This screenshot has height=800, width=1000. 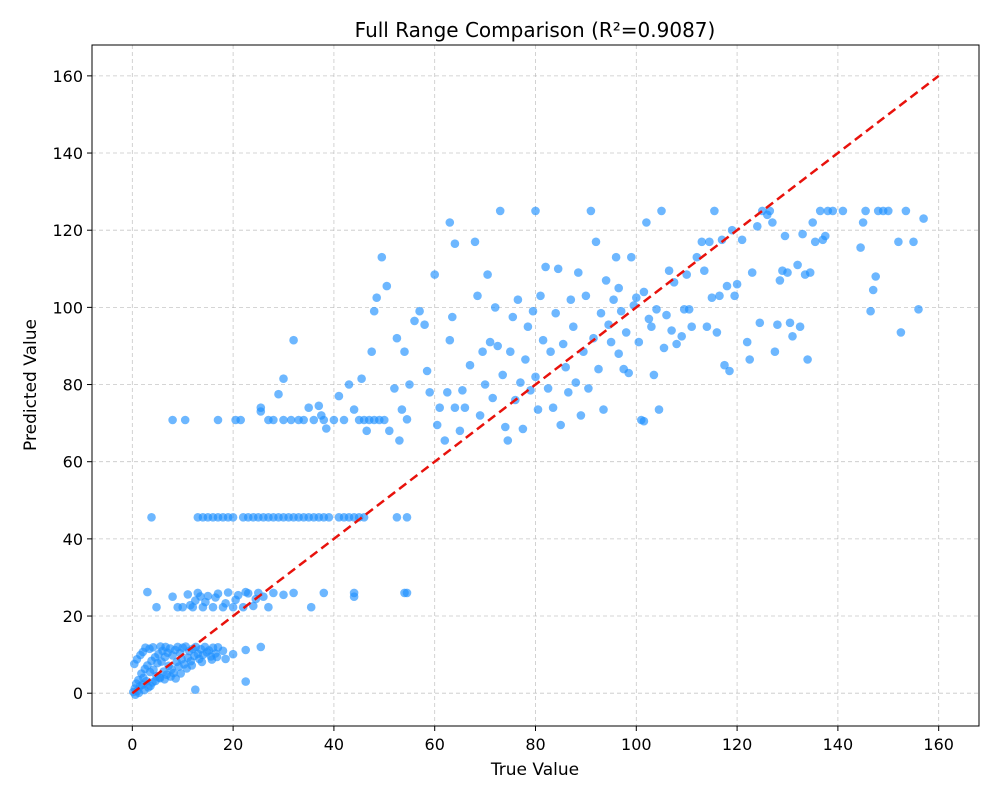 I want to click on x-axis-label: True Value, so click(x=534, y=770).